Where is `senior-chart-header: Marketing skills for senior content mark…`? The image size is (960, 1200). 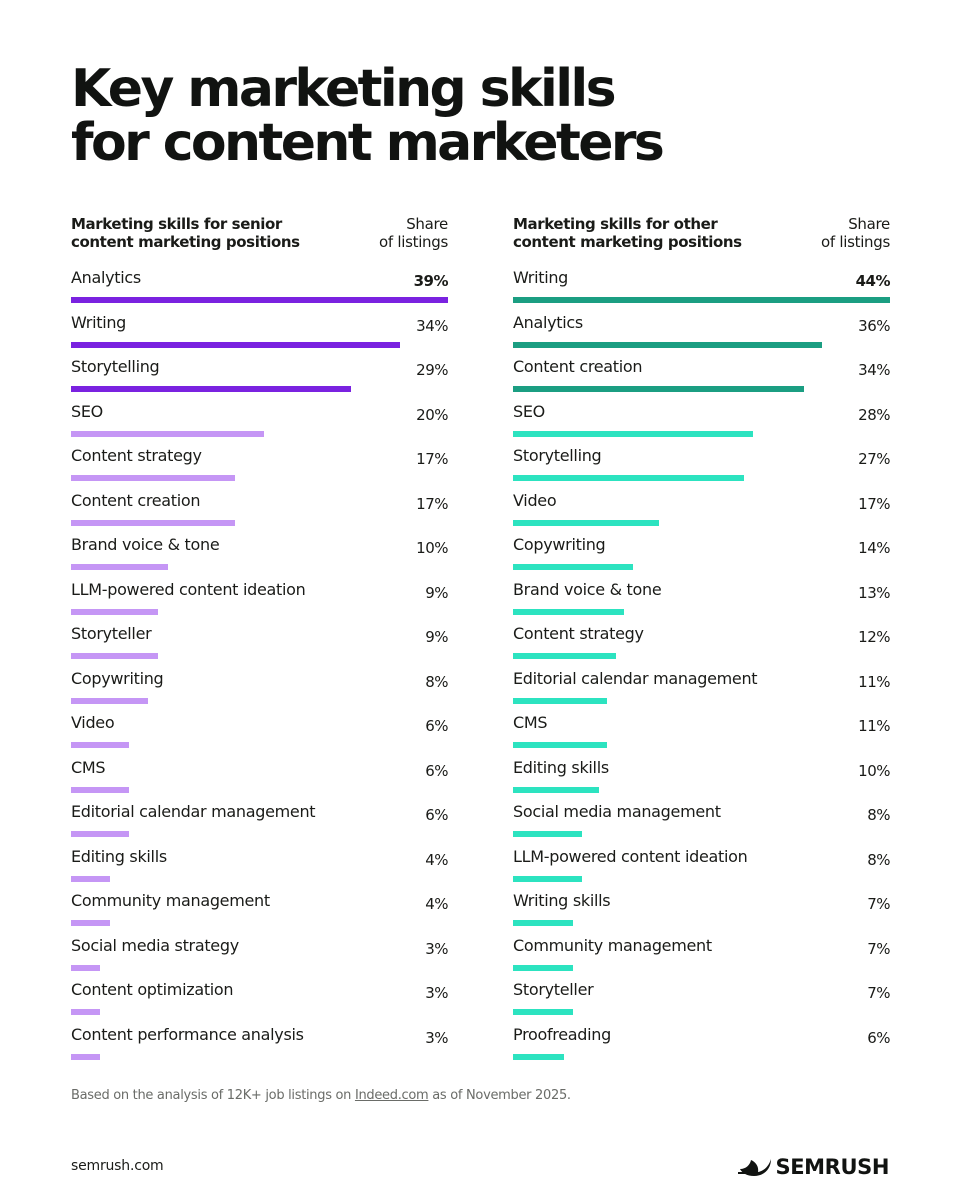 senior-chart-header: Marketing skills for senior content mark… is located at coordinates (221, 233).